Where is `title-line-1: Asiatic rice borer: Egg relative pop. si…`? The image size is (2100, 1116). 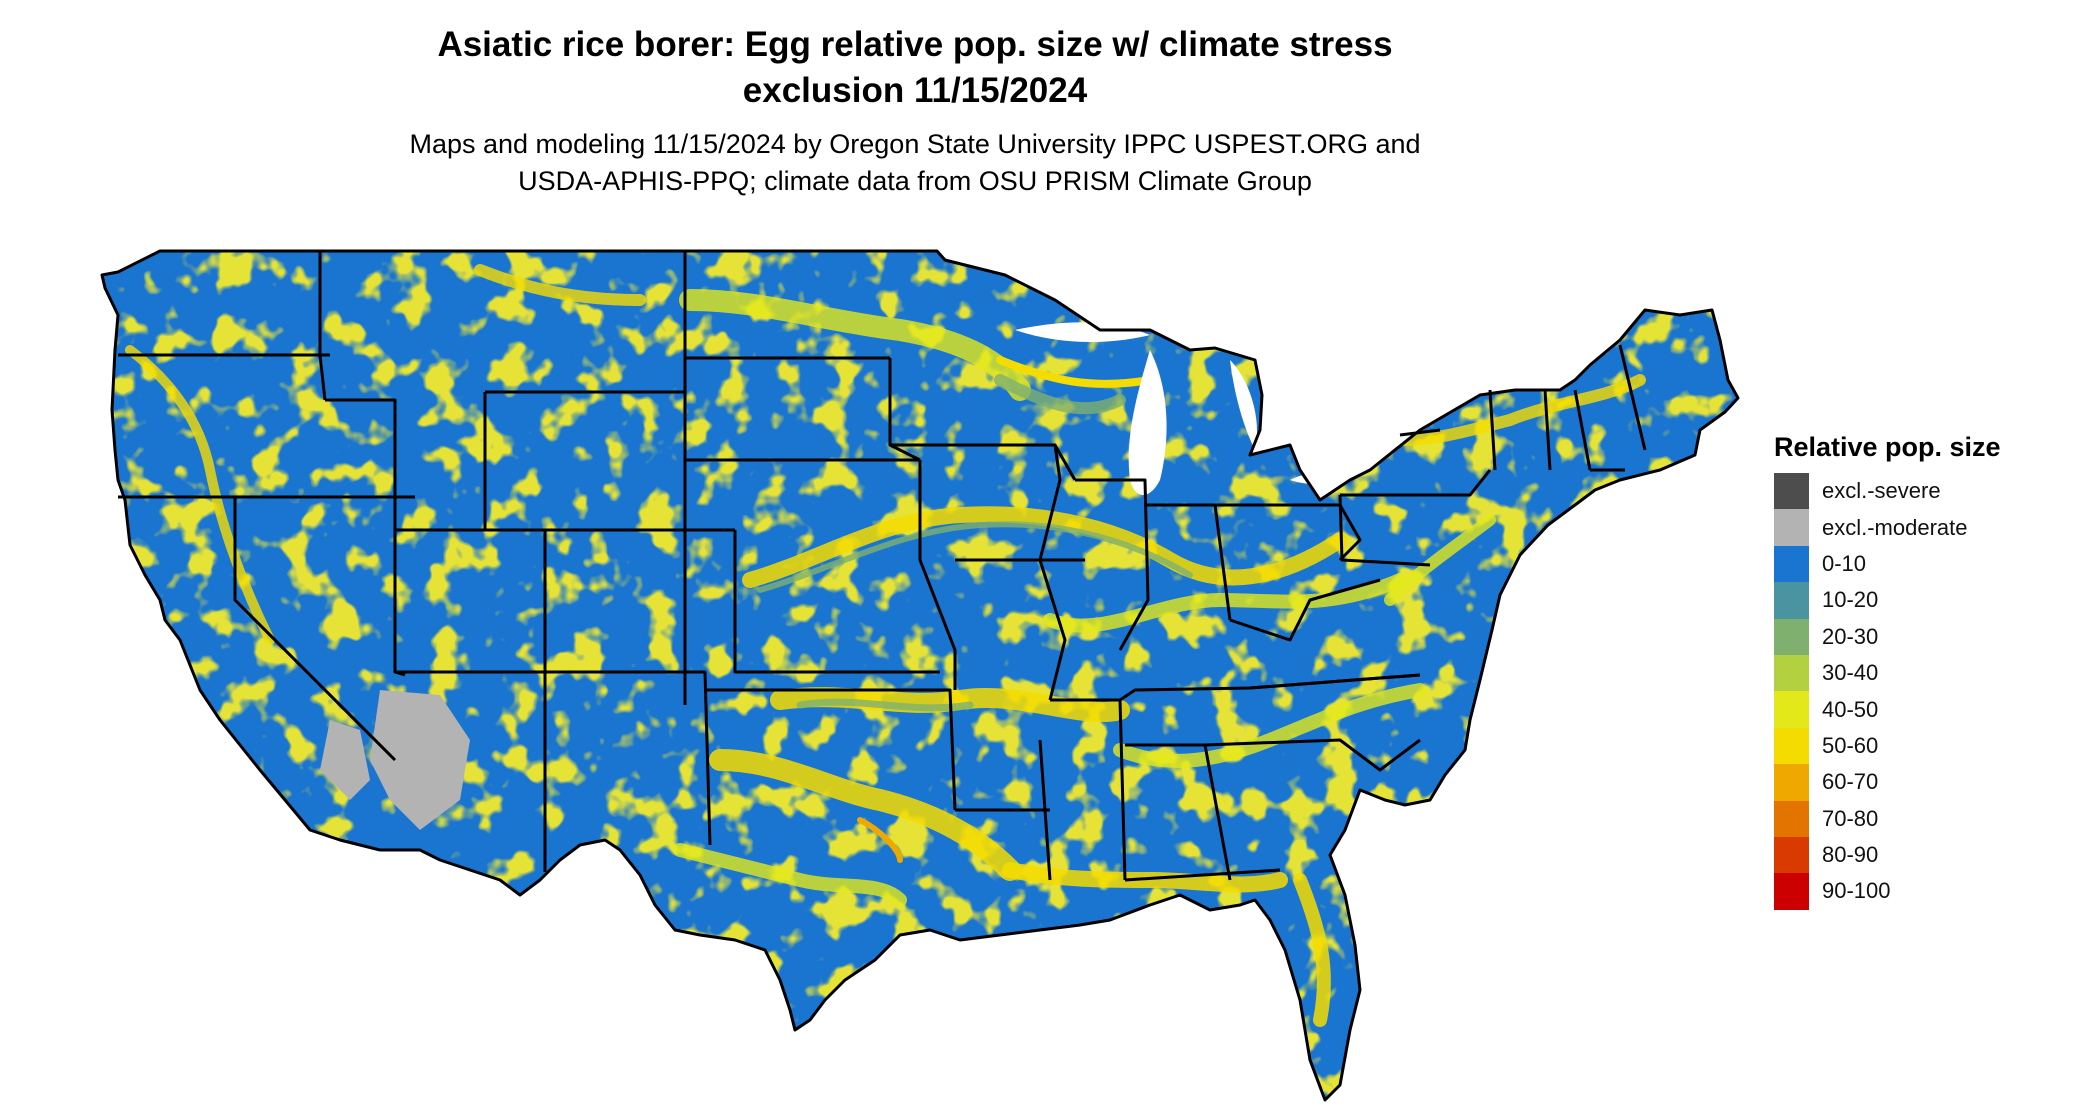 title-line-1: Asiatic rice borer: Egg relative pop. si… is located at coordinates (915, 44).